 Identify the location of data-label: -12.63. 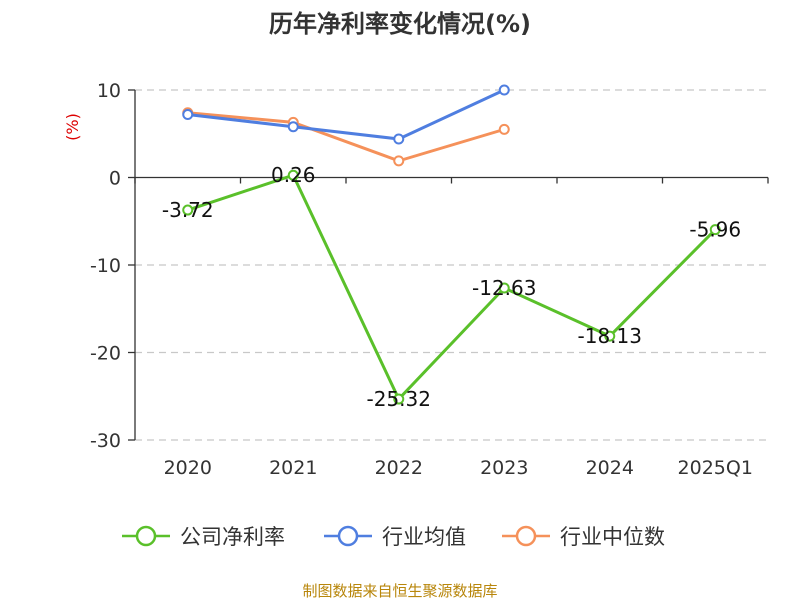
(504, 288).